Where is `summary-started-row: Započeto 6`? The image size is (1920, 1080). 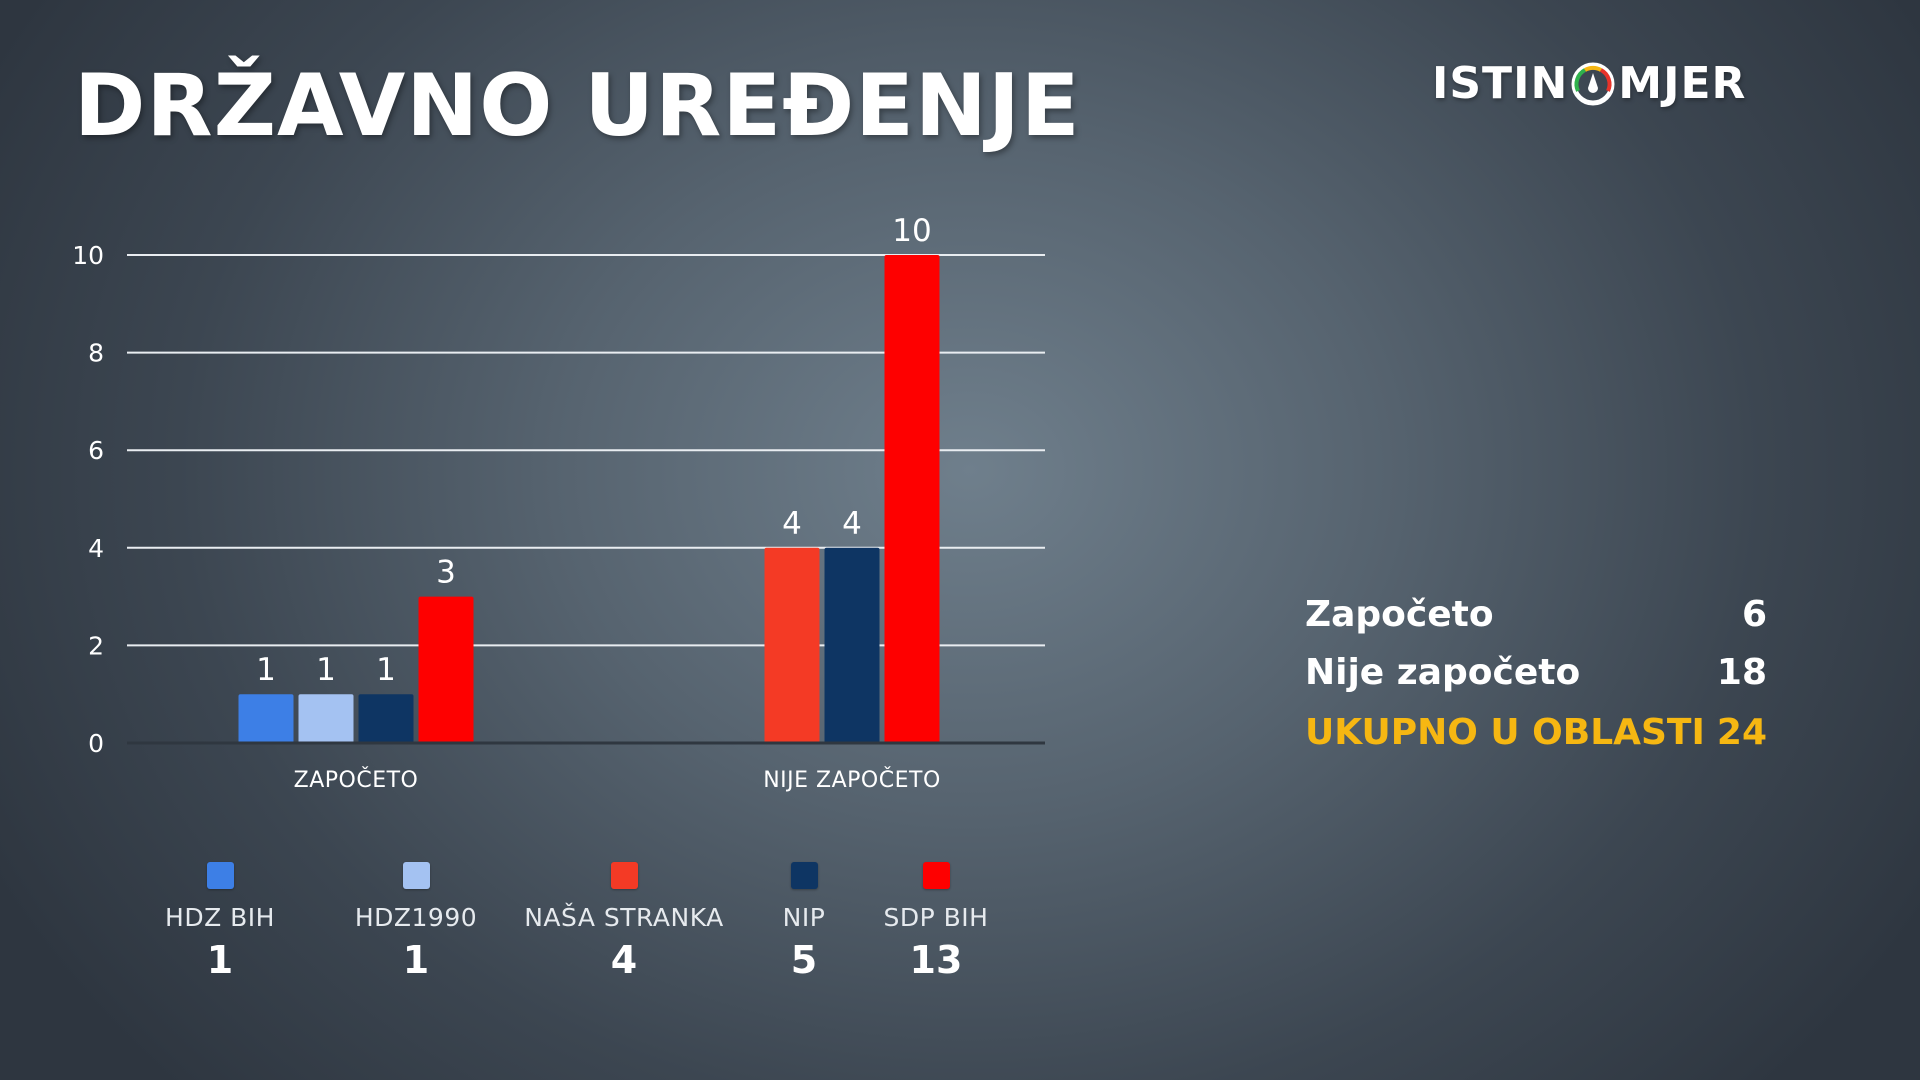 summary-started-row: Započeto 6 is located at coordinates (1536, 614).